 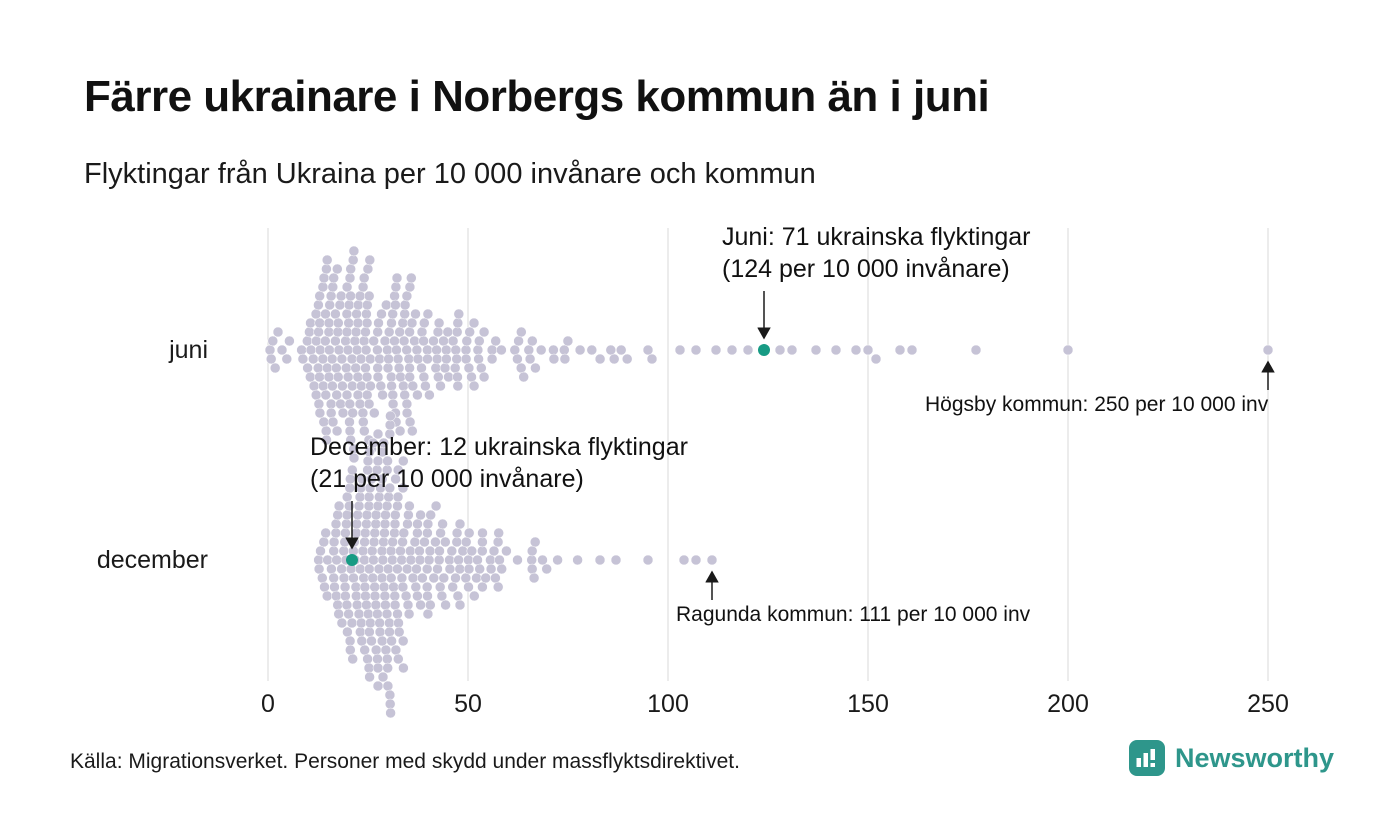 I want to click on annotation-juni-line2: (124 per 10 000 invånare), so click(x=866, y=269).